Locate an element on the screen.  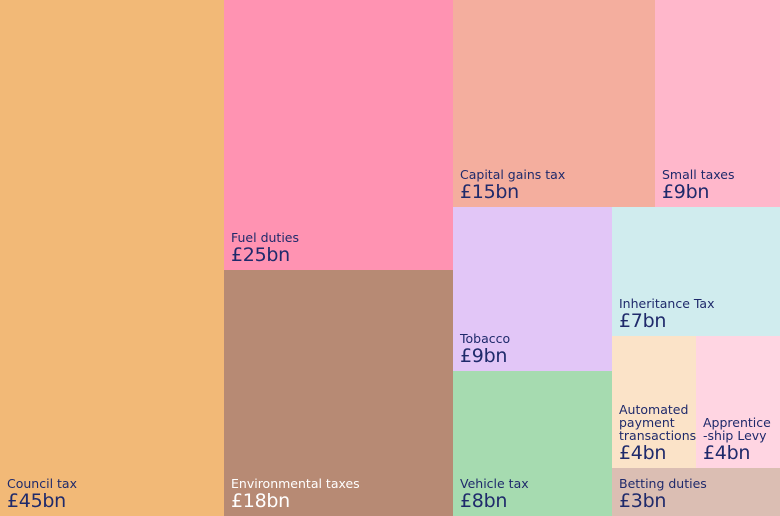
tile-label: Council tax is located at coordinates (42, 483).